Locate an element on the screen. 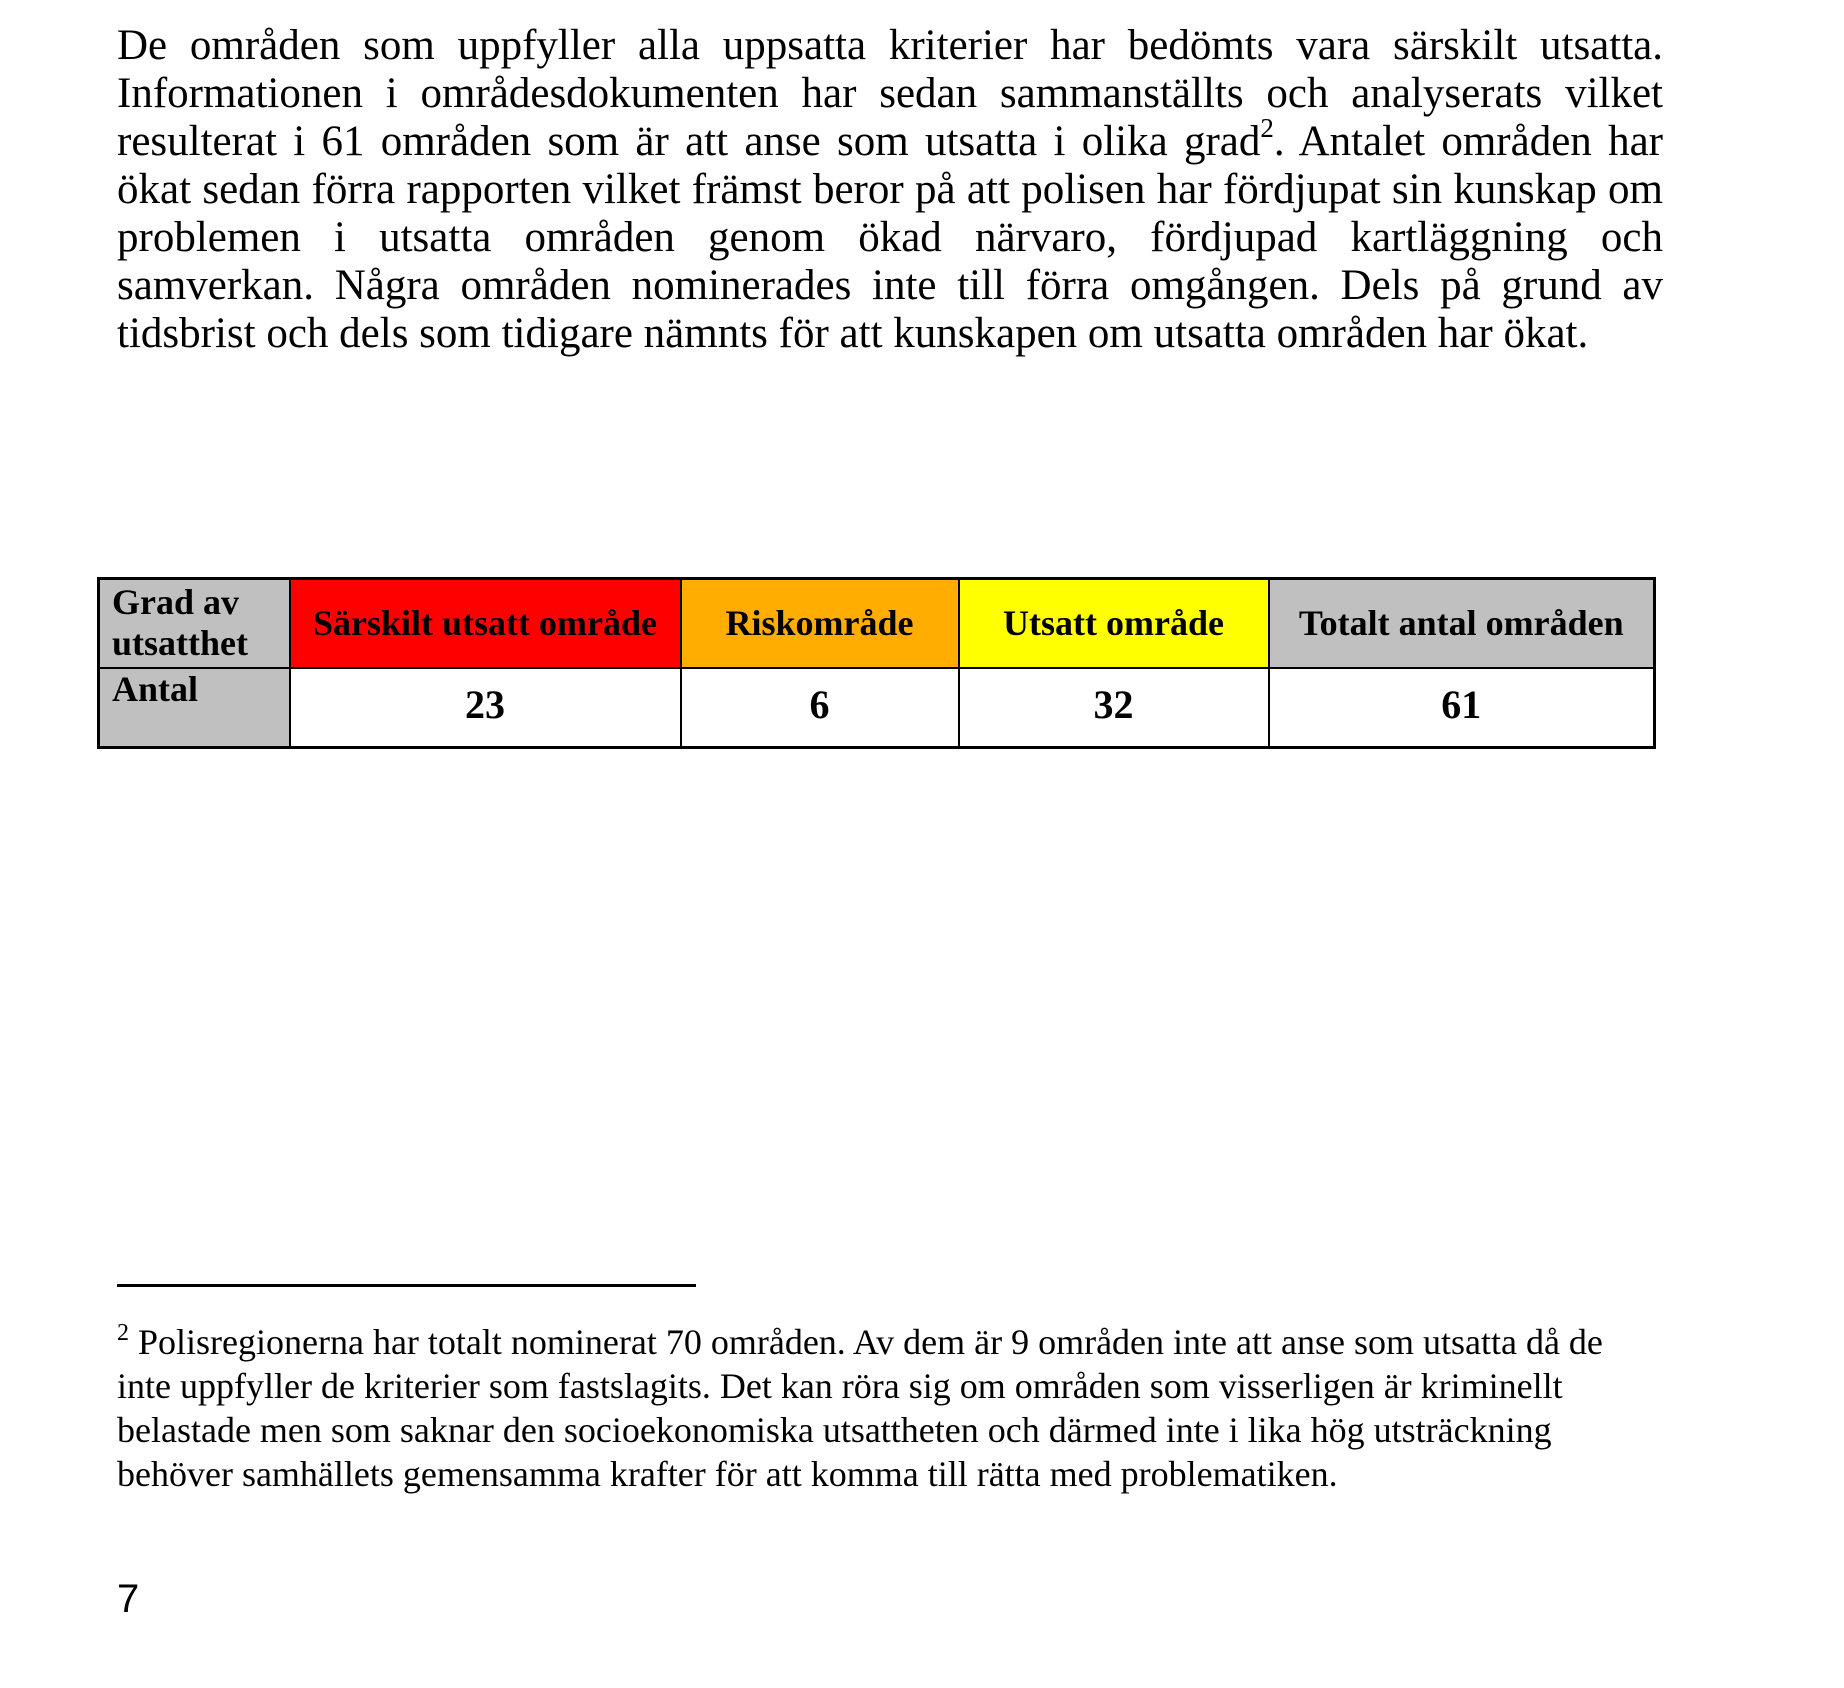  table-header-totalt-antal-omraden: Totalt antal områden is located at coordinates (1461, 623).